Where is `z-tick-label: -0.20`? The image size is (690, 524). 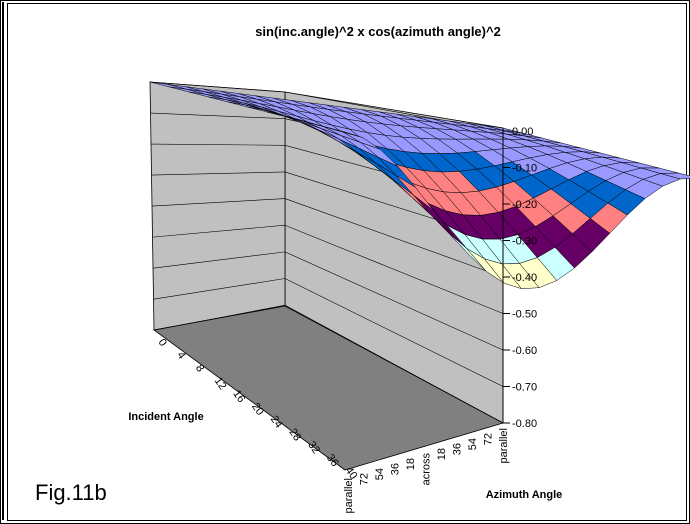 z-tick-label: -0.20 is located at coordinates (524, 205).